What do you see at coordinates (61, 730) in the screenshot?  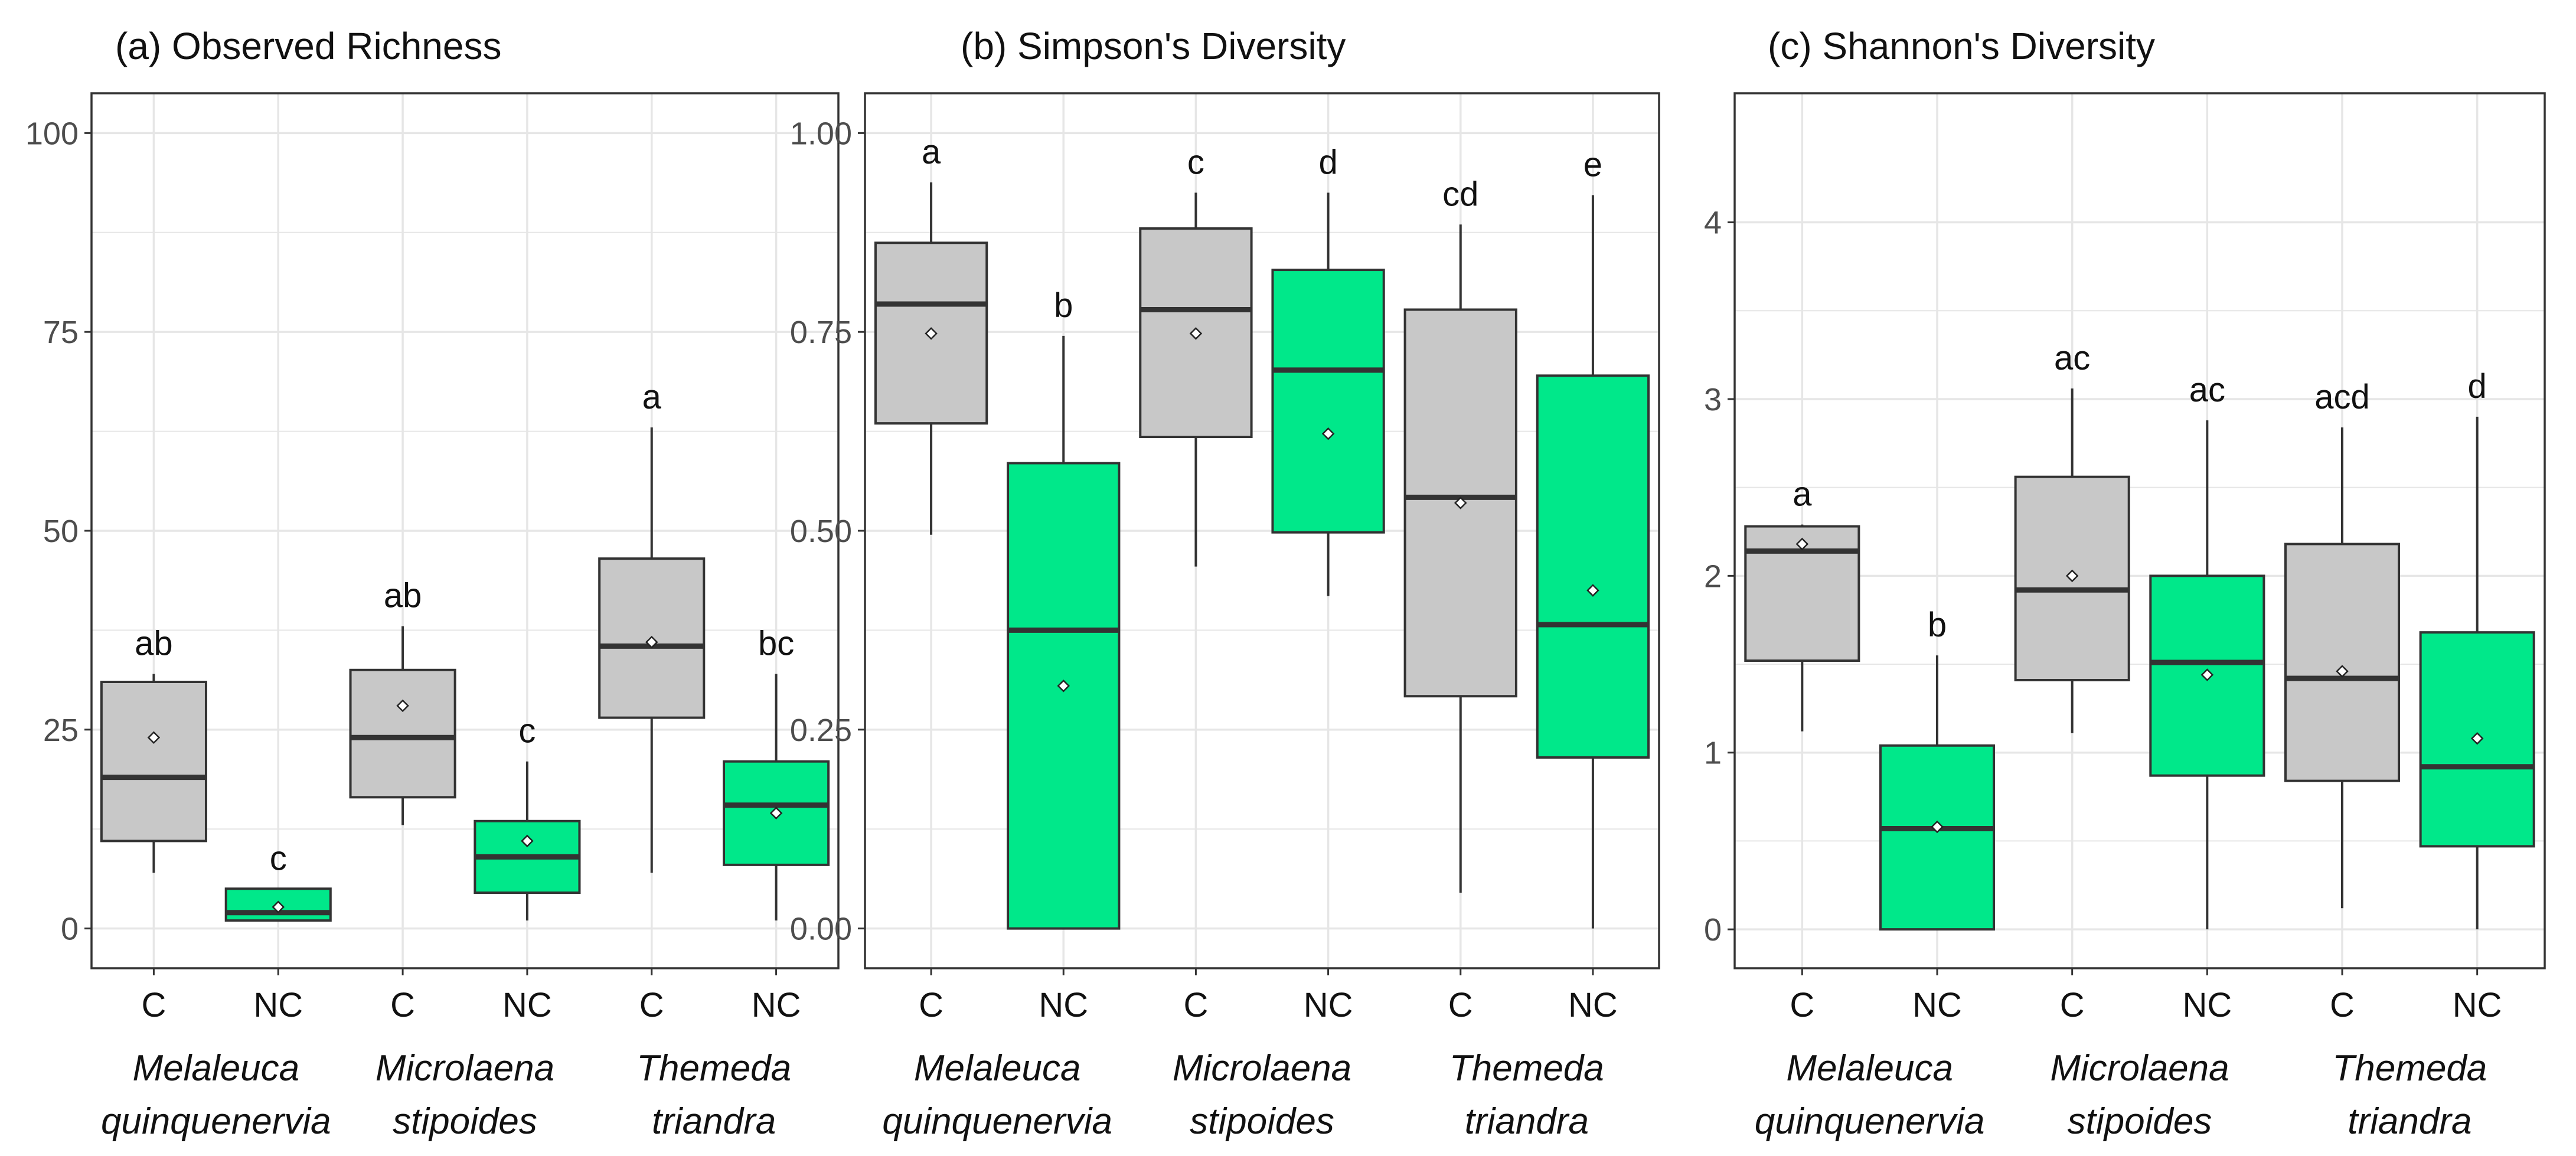 I see `y-tick-label: 25` at bounding box center [61, 730].